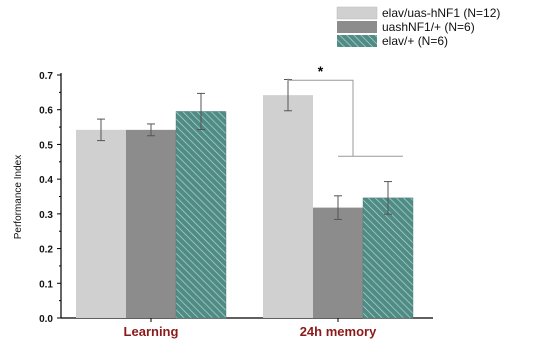  Describe the element at coordinates (151, 331) in the screenshot. I see `x-category-label: Learning` at that location.